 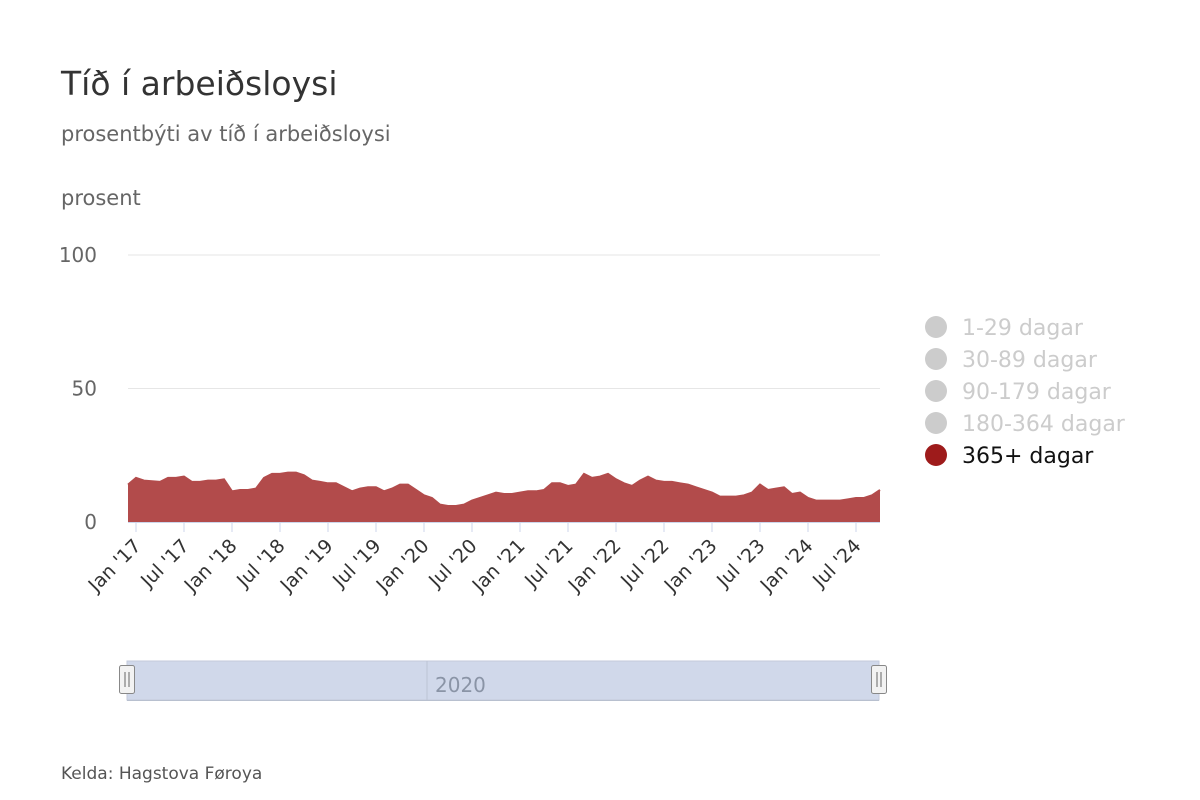 I want to click on legend-item: 90-179 dagar, so click(x=1018, y=392).